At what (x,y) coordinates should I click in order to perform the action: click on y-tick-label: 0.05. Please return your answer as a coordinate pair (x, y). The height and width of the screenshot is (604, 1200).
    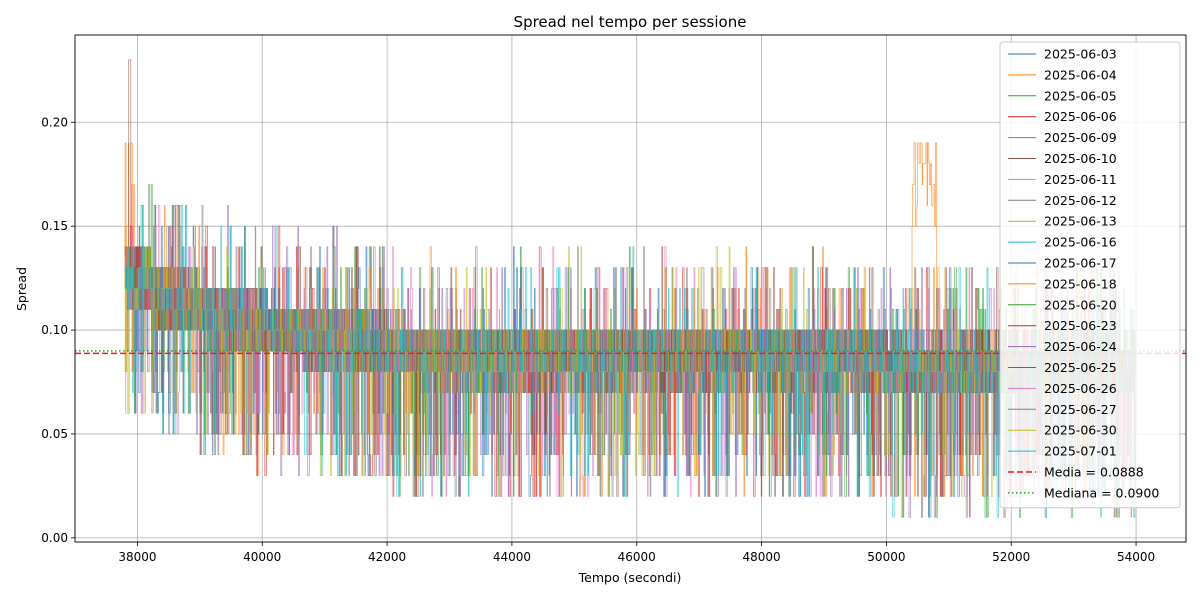
    Looking at the image, I should click on (54, 434).